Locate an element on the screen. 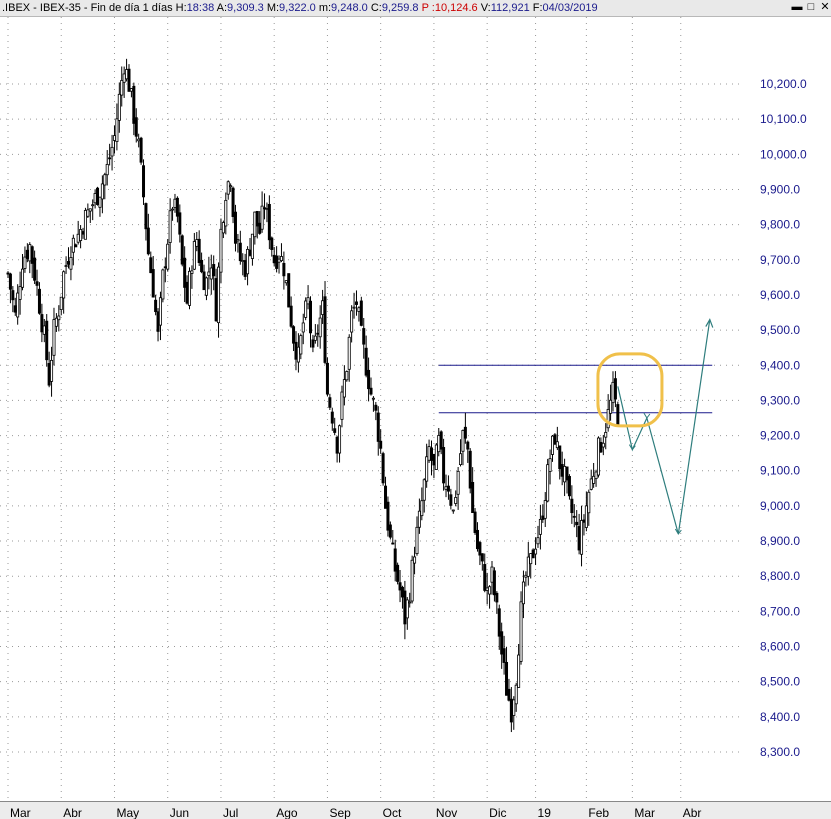 This screenshot has height=819, width=831. y-tick-label: 10,100.0 is located at coordinates (783, 119).